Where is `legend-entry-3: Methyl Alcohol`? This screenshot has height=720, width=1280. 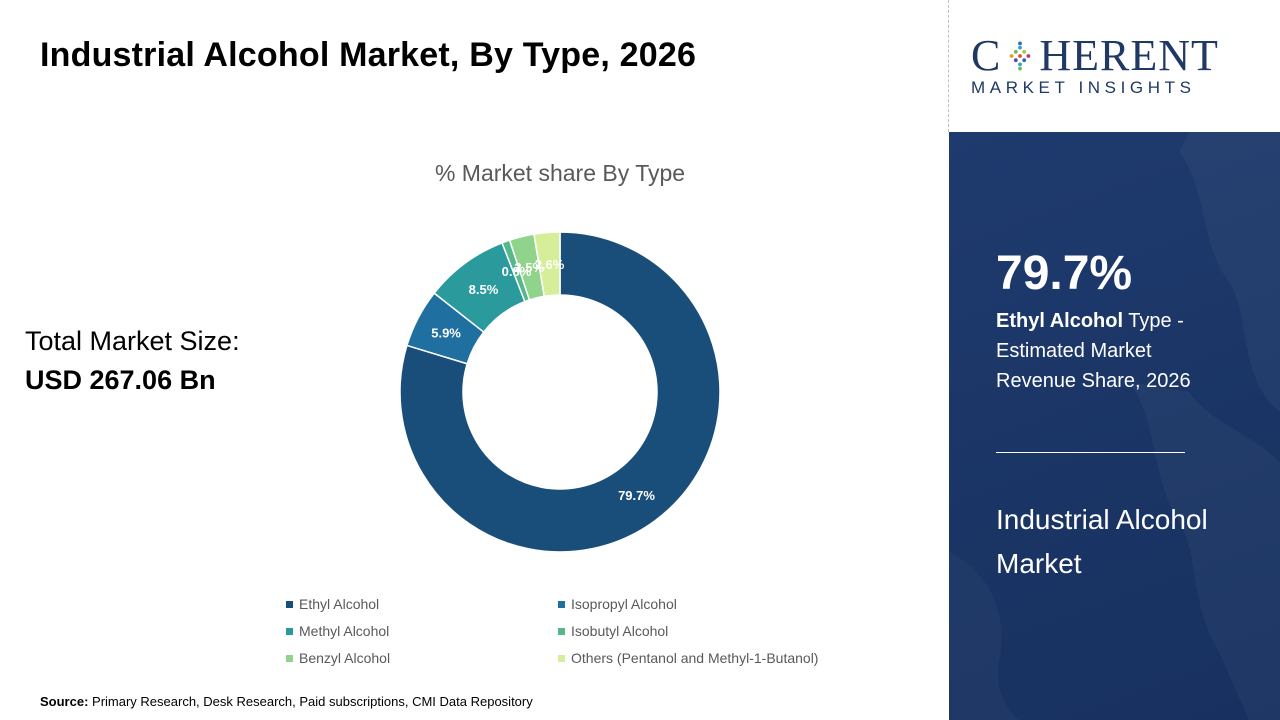
legend-entry-3: Methyl Alcohol is located at coordinates (422, 631).